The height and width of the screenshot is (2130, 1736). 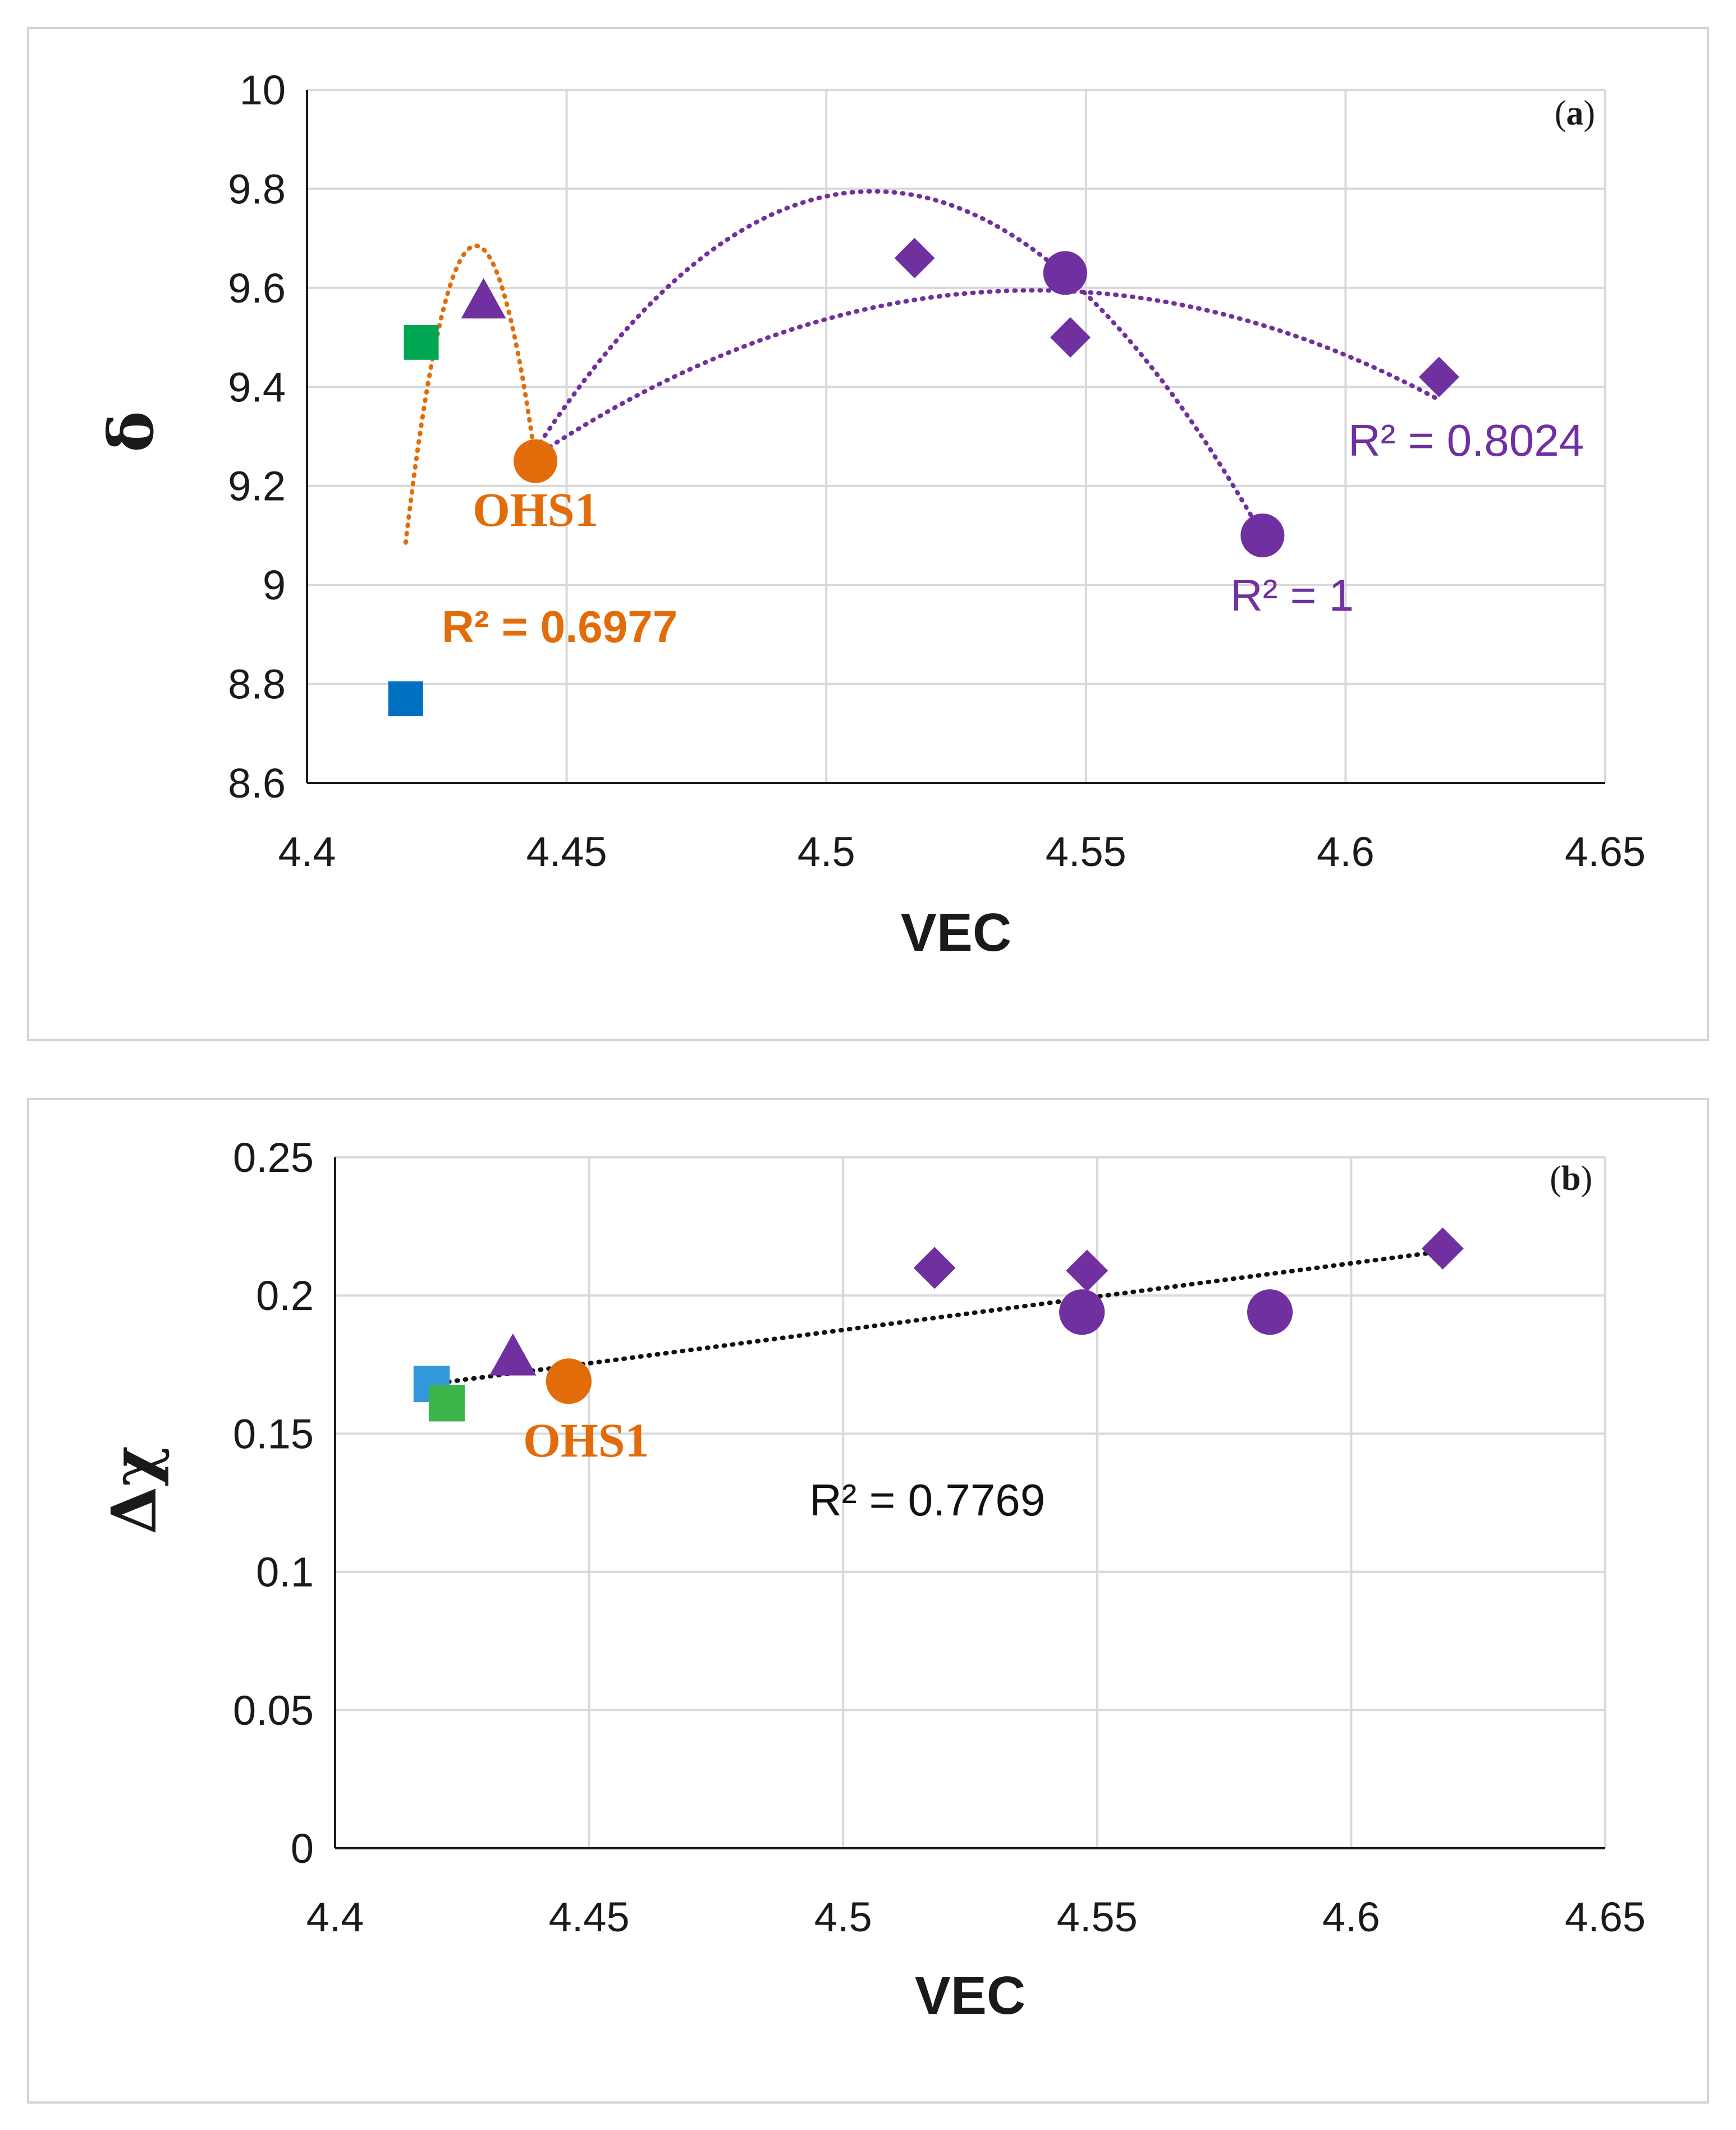 What do you see at coordinates (1605, 1917) in the screenshot?
I see `chart-b-x-tick-label: 4.65` at bounding box center [1605, 1917].